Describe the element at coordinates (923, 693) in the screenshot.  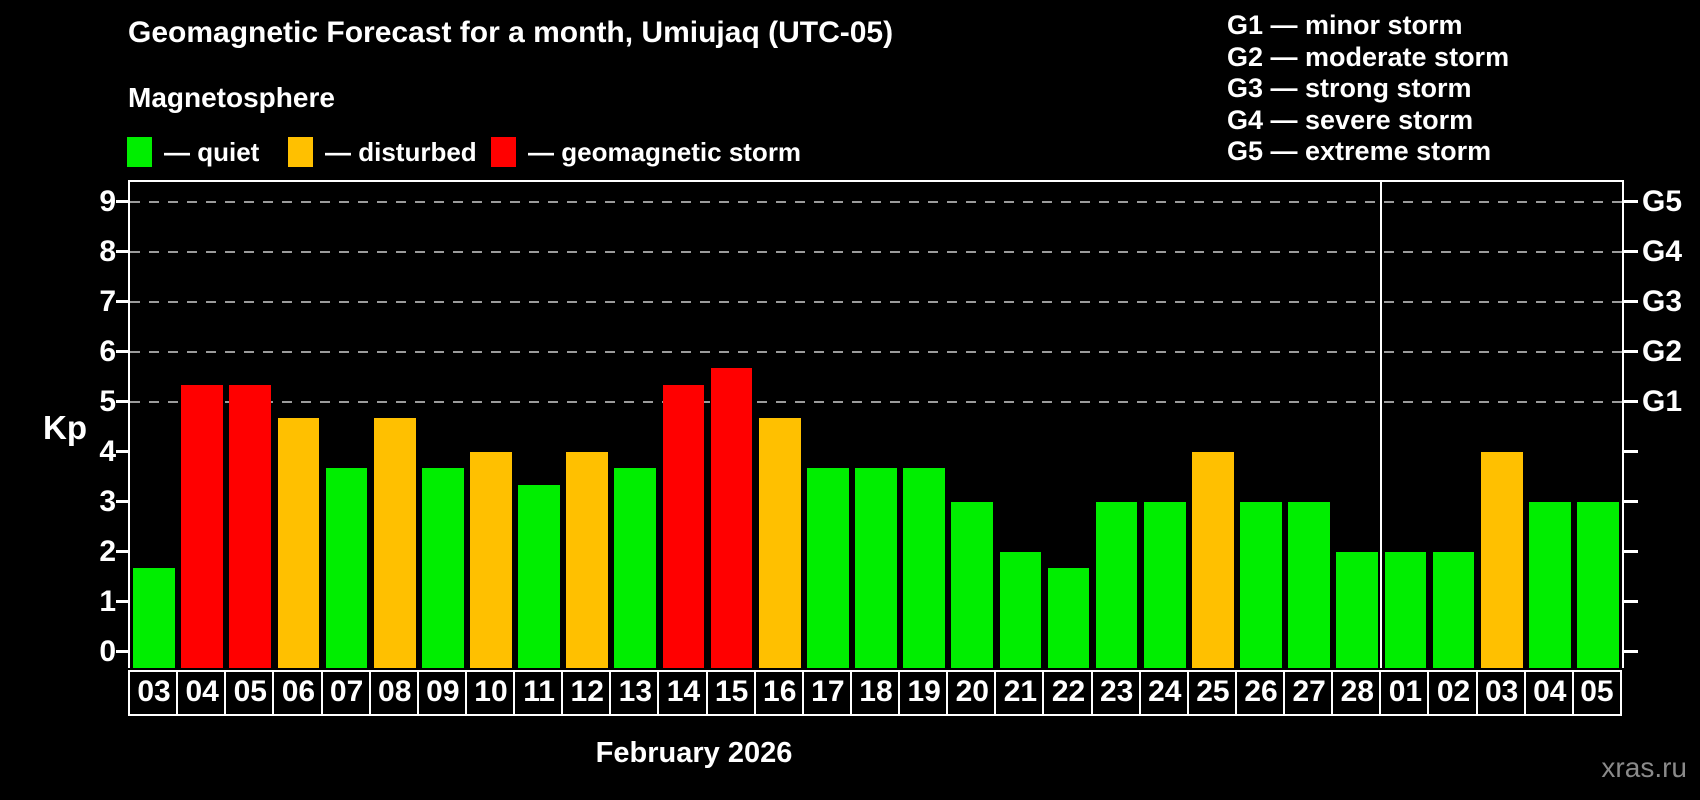
I see `day-label-feb-19: 19` at that location.